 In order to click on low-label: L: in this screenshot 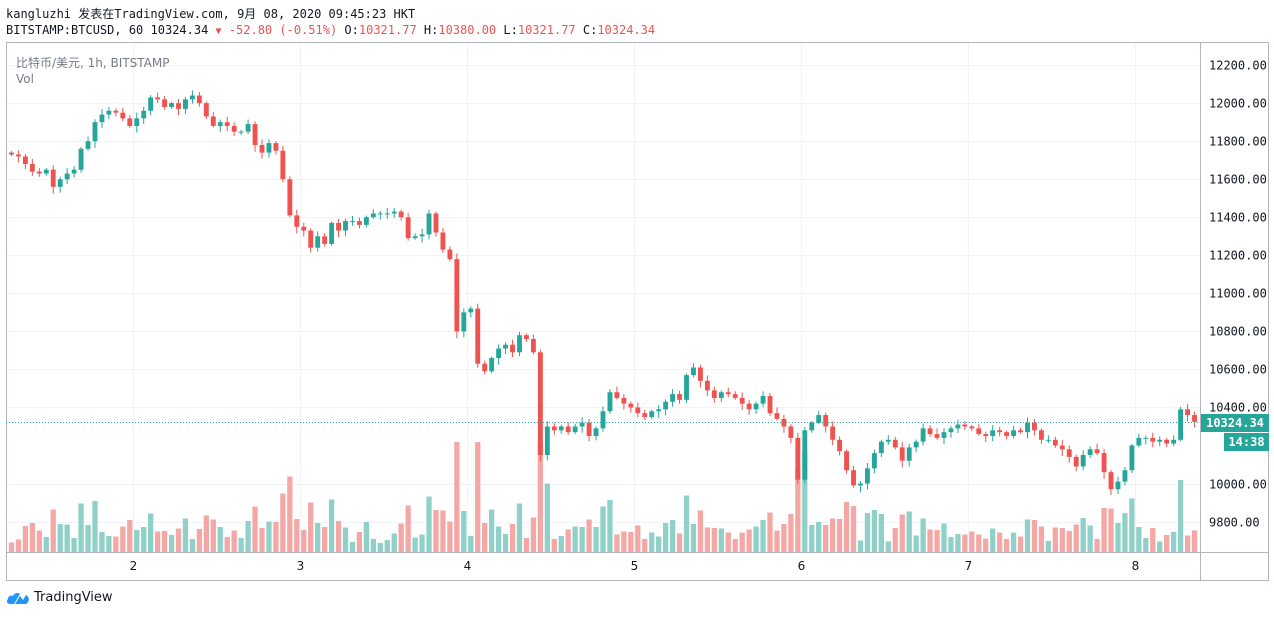, I will do `click(510, 30)`.